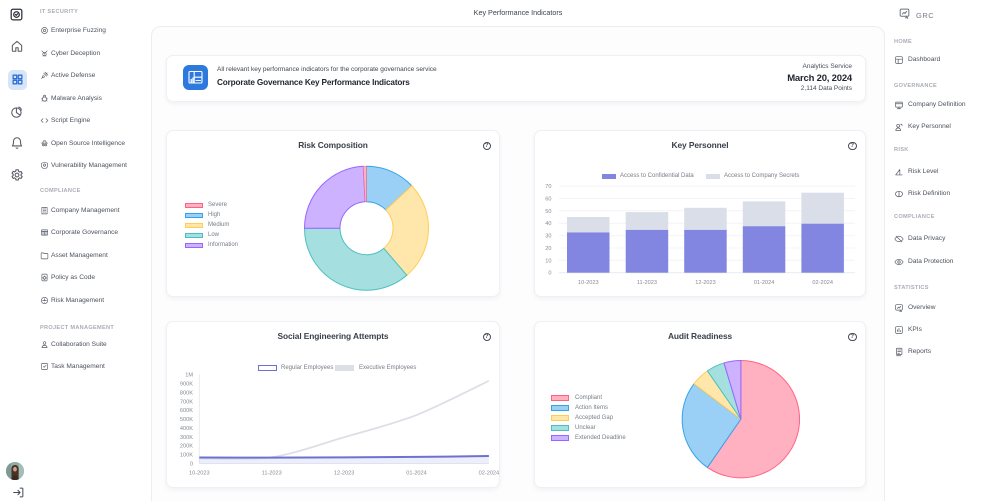 Image resolution: width=1000 pixels, height=501 pixels. Describe the element at coordinates (186, 393) in the screenshot. I see `svg-text: 800K` at that location.